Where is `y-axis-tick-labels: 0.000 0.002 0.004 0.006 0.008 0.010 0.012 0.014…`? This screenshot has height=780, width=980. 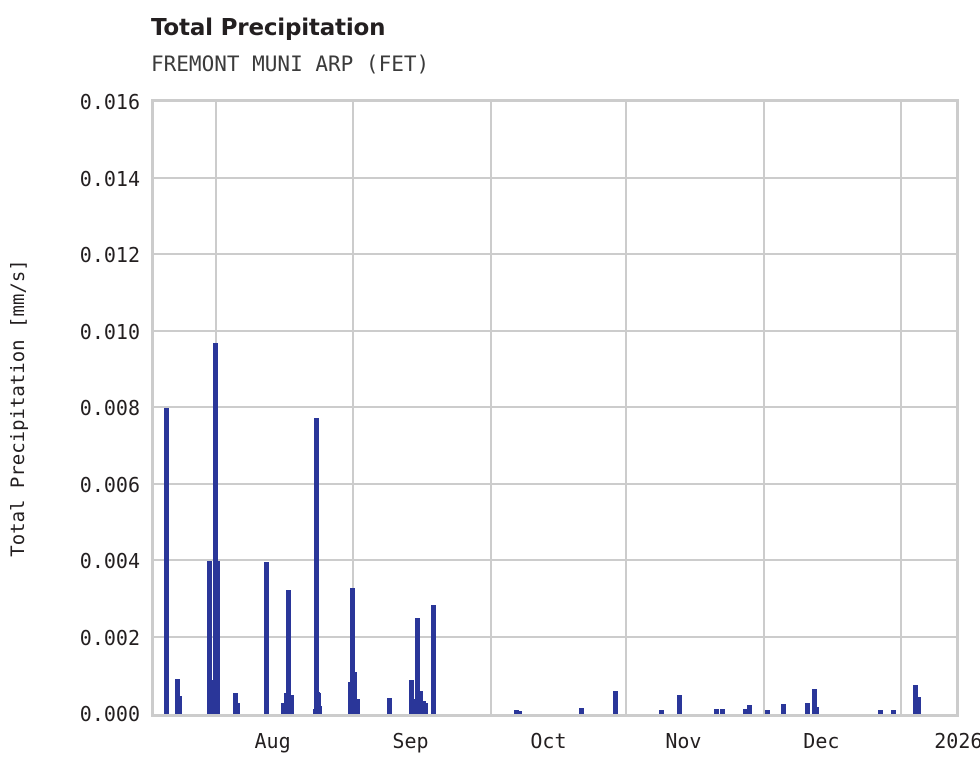 y-axis-tick-labels: 0.000 0.002 0.004 0.006 0.008 0.010 0.012 0.014… is located at coordinates (70, 408).